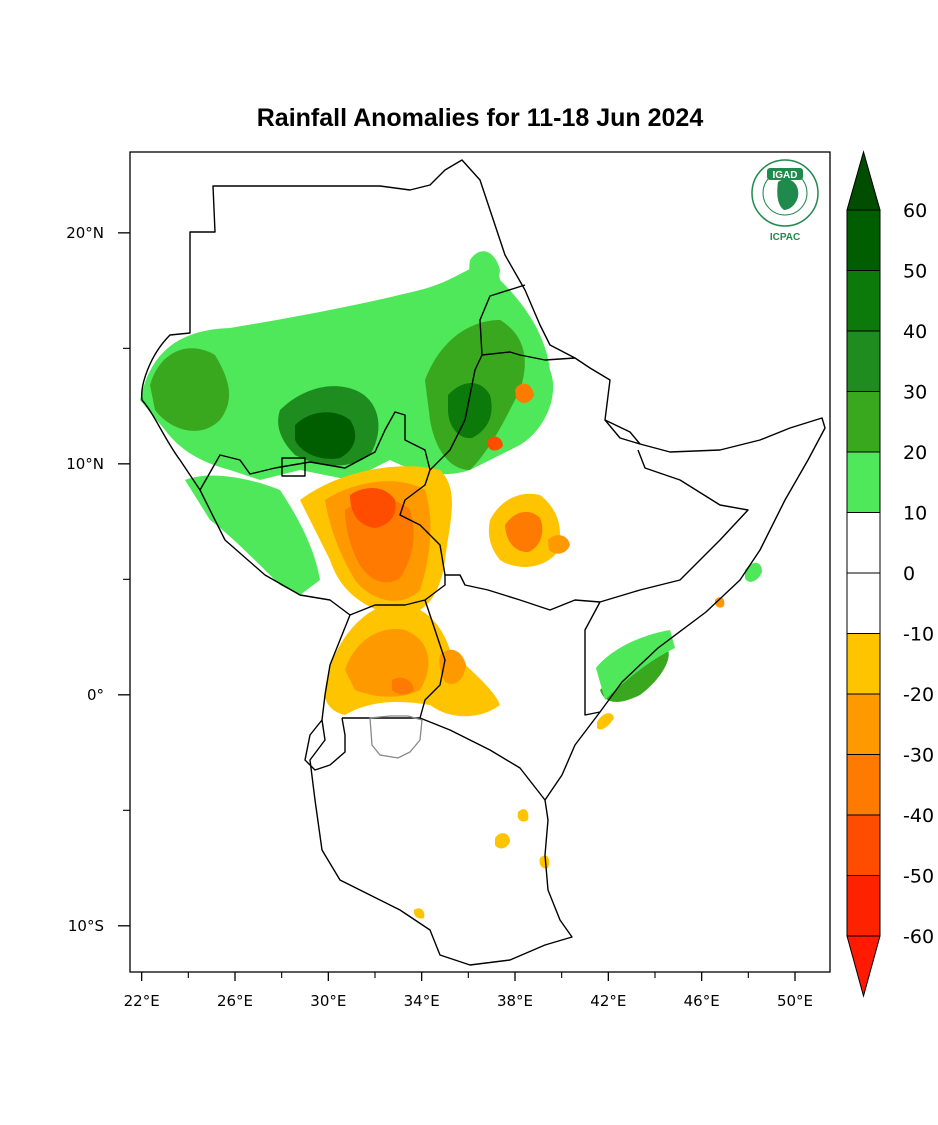 The image size is (938, 1125). What do you see at coordinates (373, 508) in the screenshot?
I see `dry-anomaly-south-sudan-peak` at bounding box center [373, 508].